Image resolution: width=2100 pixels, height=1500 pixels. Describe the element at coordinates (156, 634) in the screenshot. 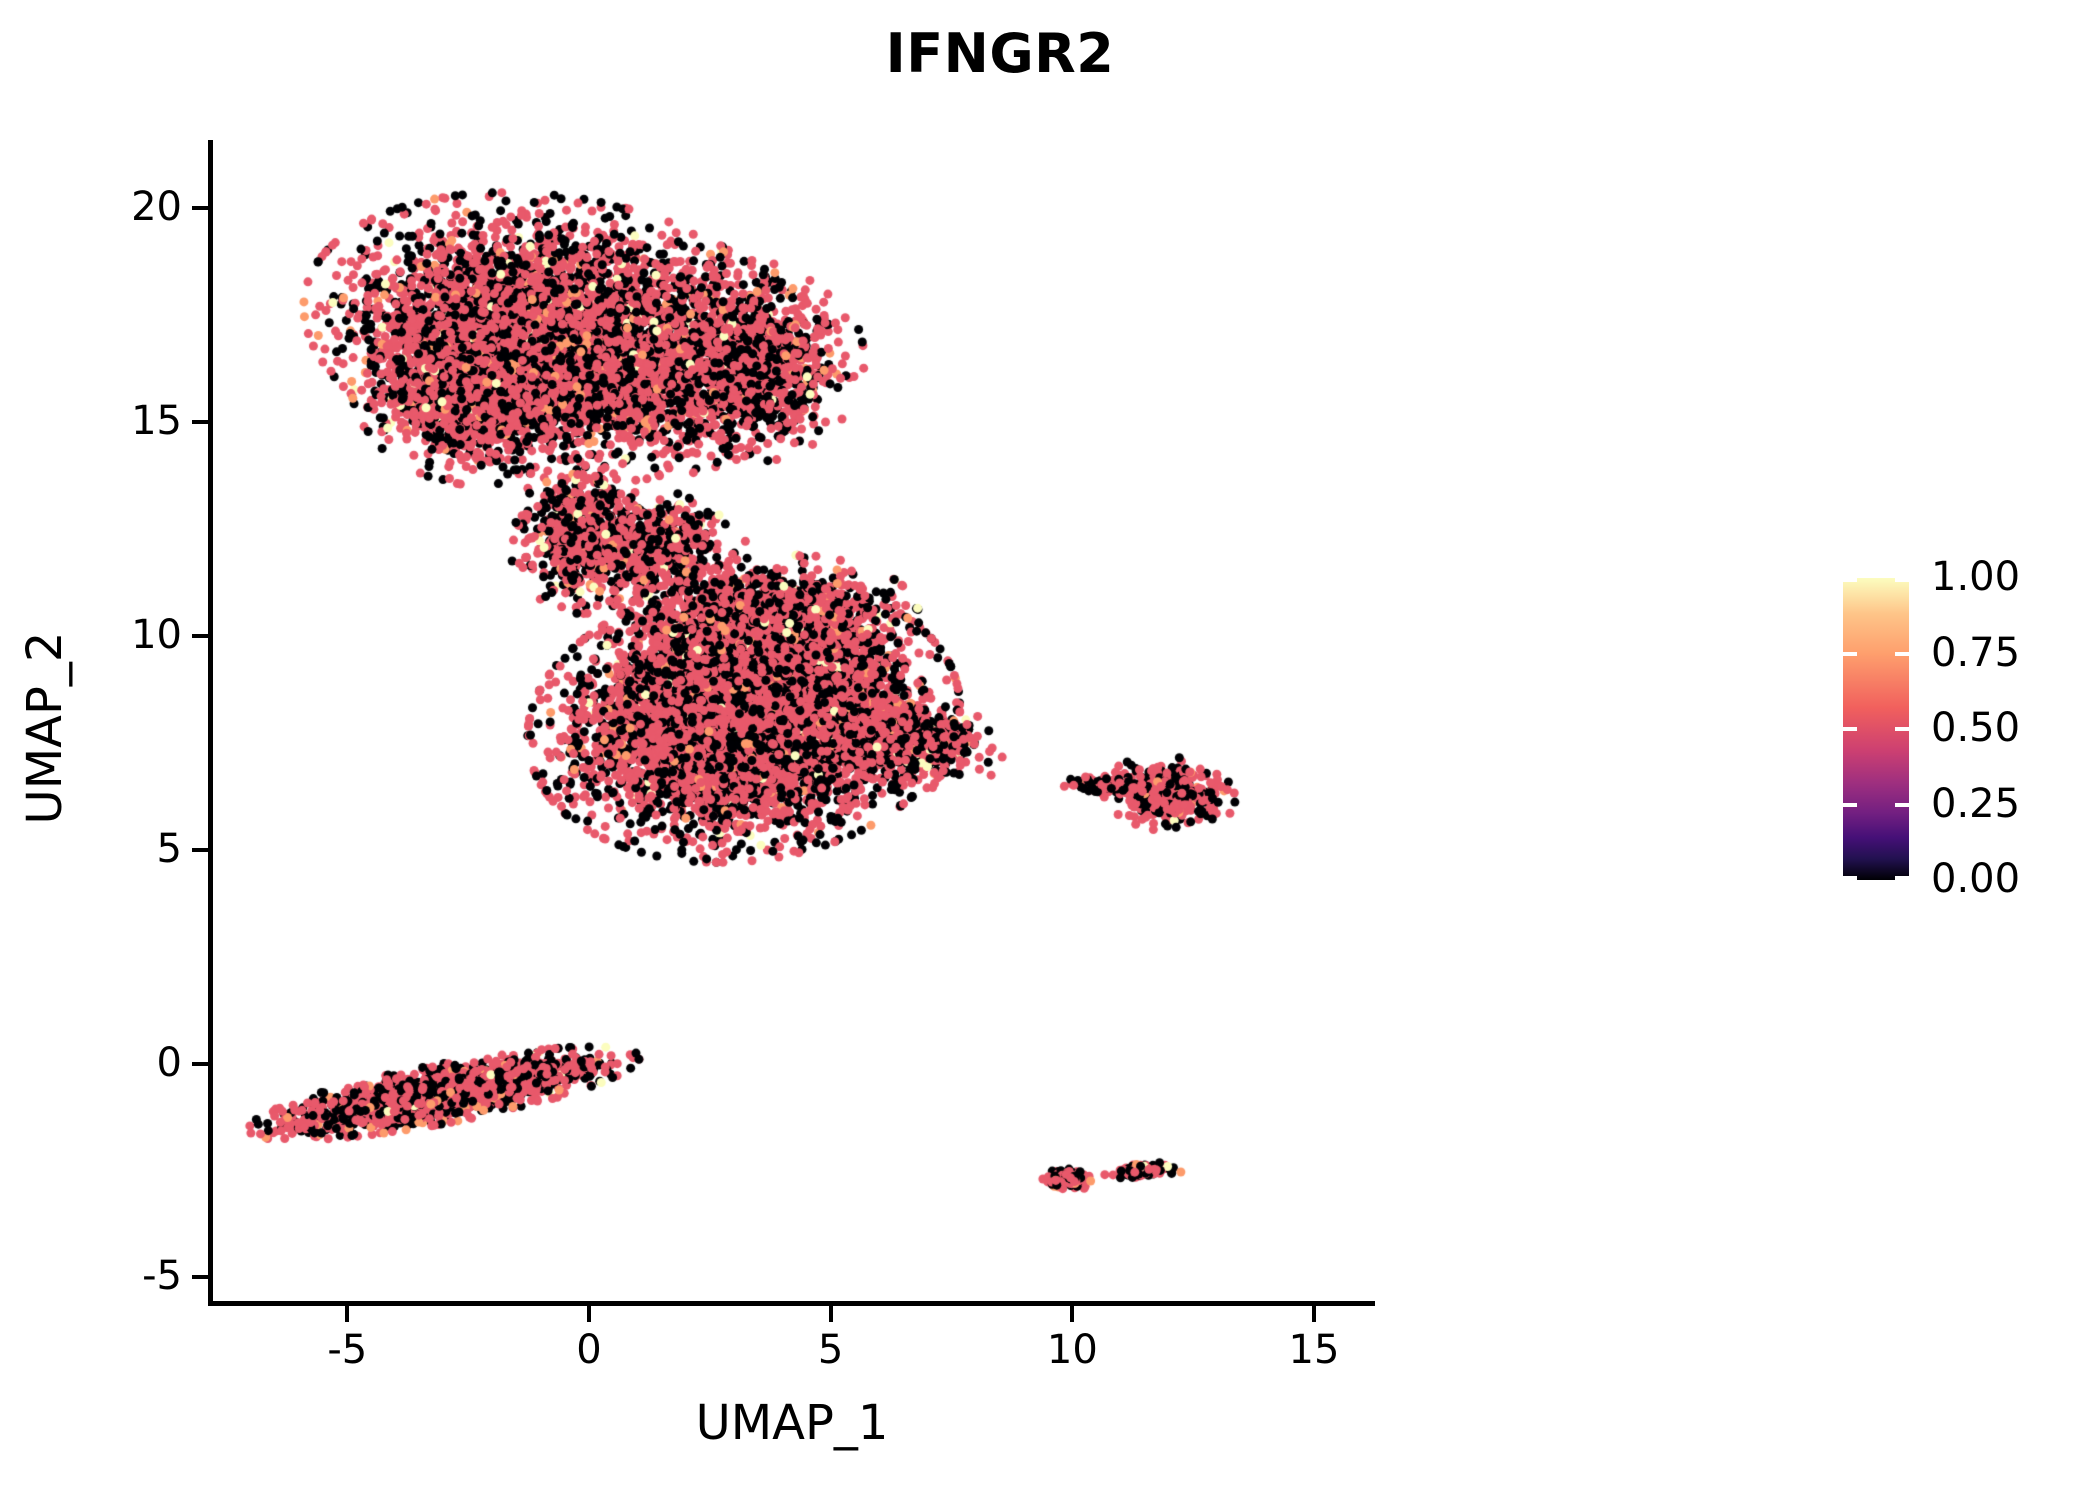

I see `y-tick-label: 10` at that location.